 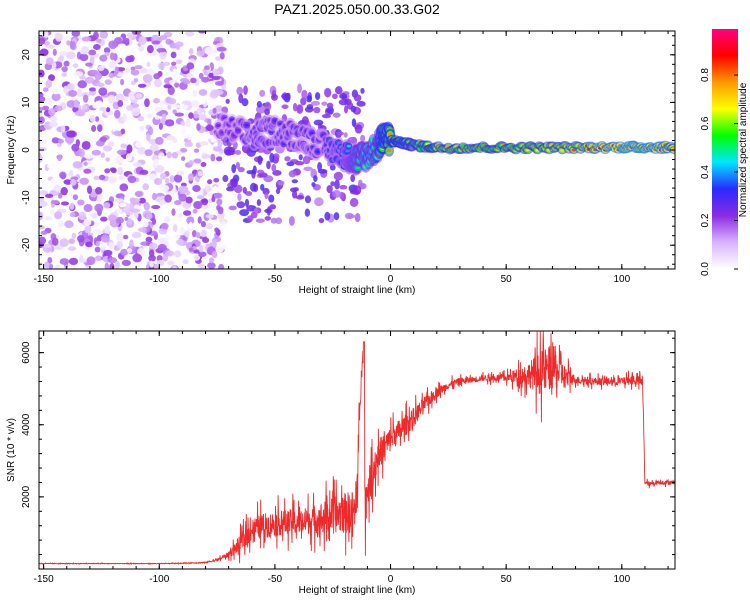 I want to click on x-tick-label: 100, so click(x=621, y=279).